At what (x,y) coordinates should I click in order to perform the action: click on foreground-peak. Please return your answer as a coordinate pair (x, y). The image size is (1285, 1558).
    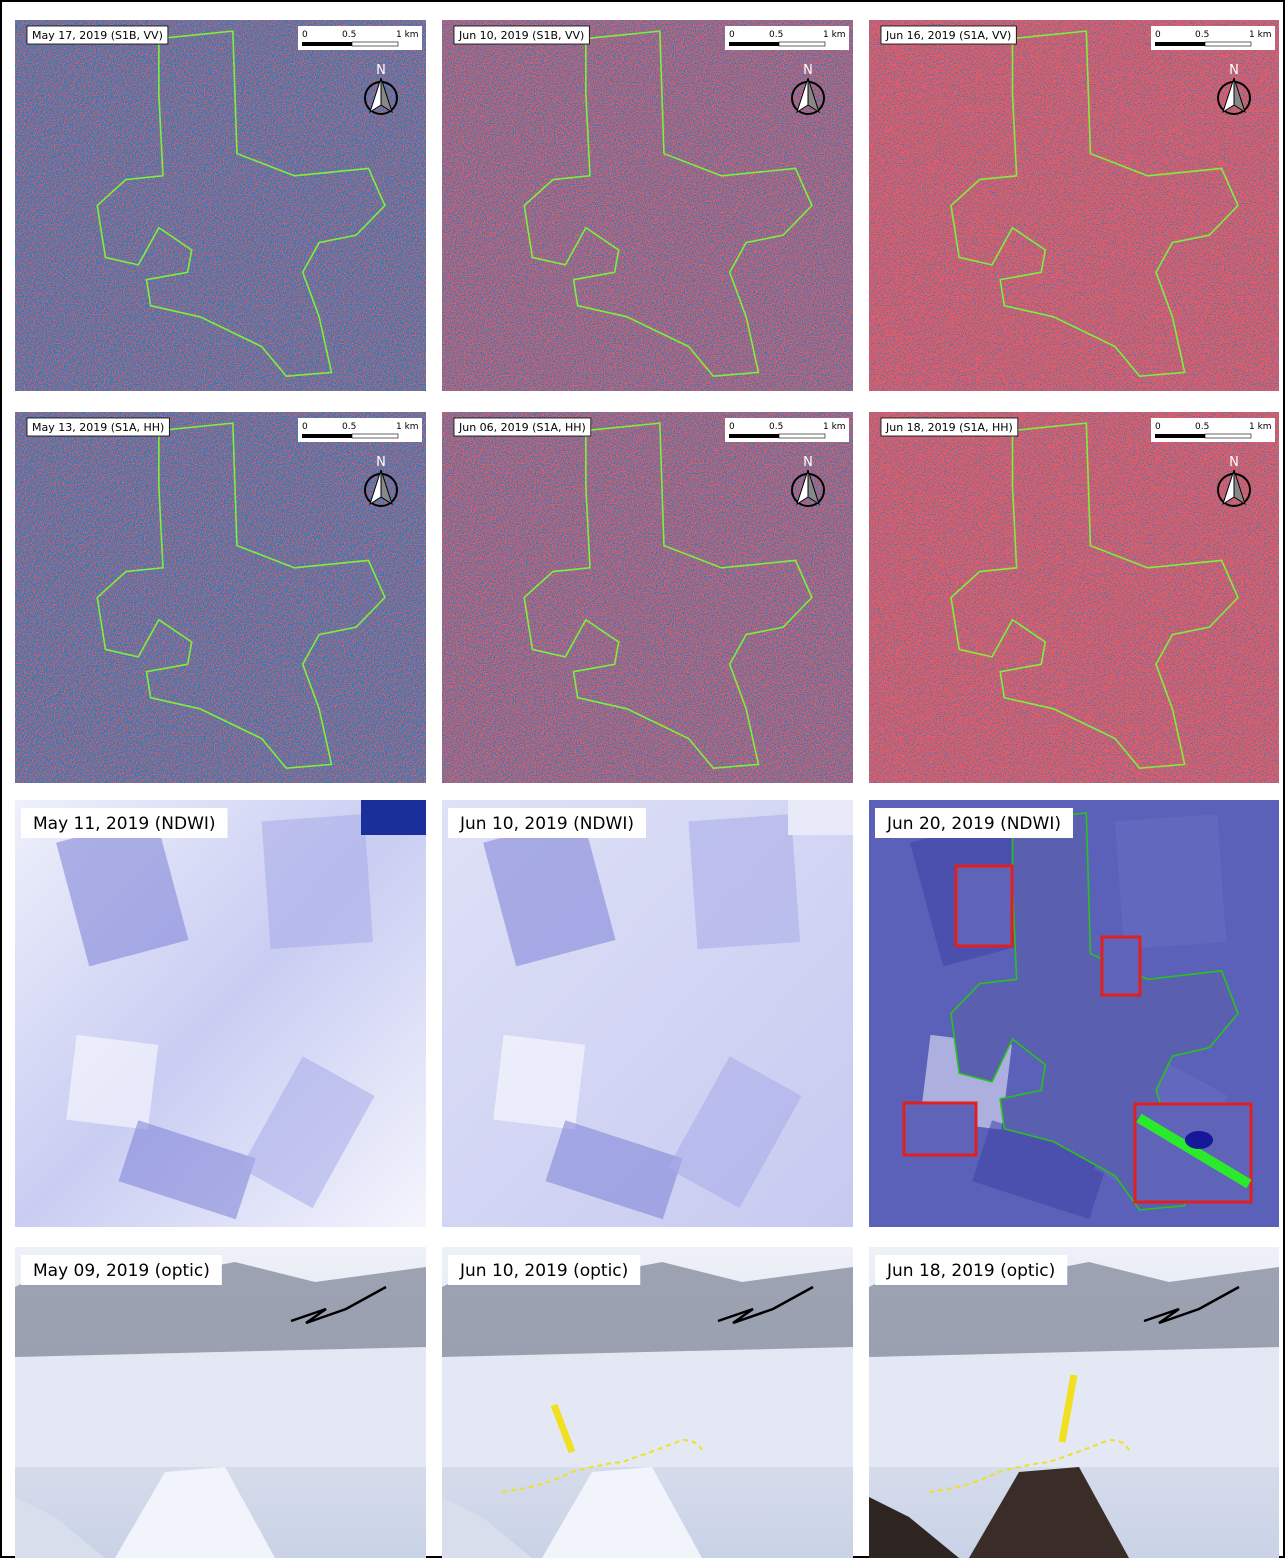
    Looking at the image, I should click on (1049, 1512).